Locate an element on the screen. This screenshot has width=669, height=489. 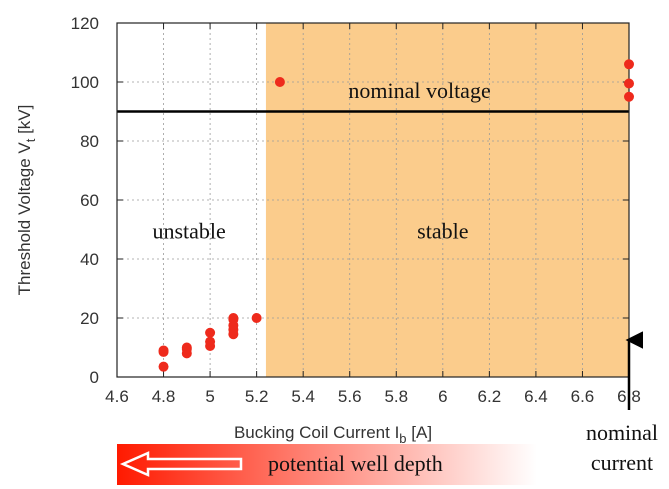
x-tick-label: 5 is located at coordinates (209, 396).